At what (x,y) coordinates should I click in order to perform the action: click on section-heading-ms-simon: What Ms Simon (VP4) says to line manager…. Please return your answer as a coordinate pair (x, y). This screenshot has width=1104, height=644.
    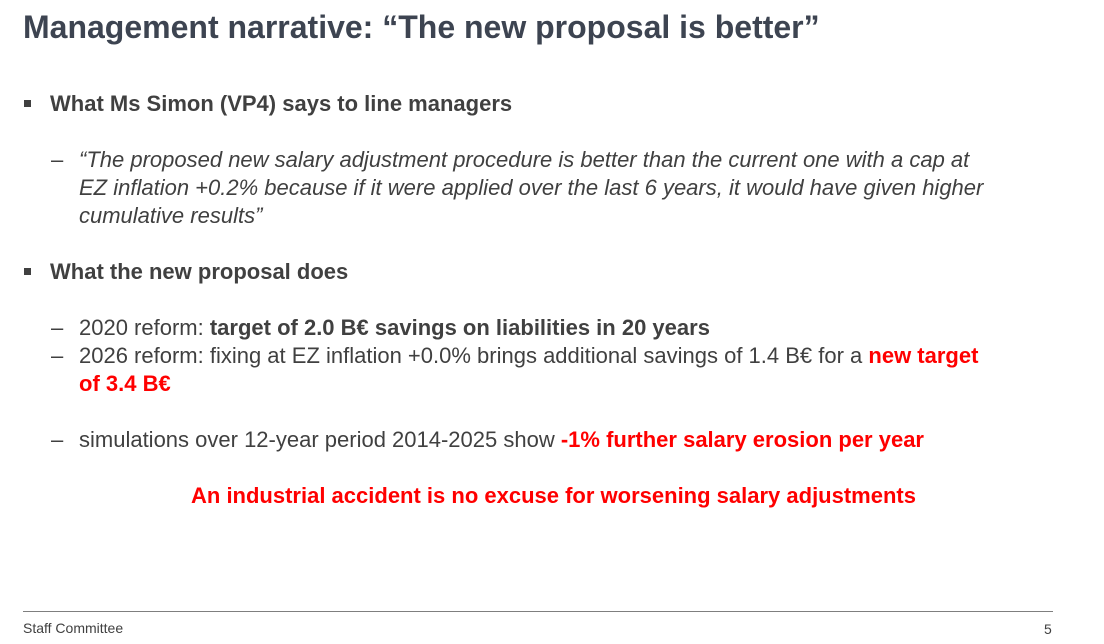
    Looking at the image, I should click on (281, 103).